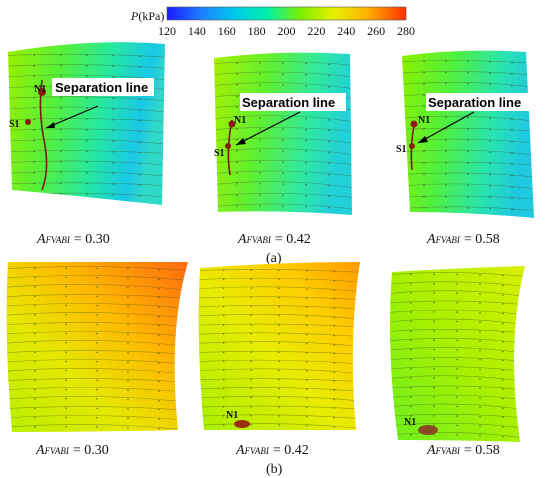  What do you see at coordinates (86, 144) in the screenshot?
I see `panel-a-030: Separation line N1 S1 AFVABI = 0.30` at bounding box center [86, 144].